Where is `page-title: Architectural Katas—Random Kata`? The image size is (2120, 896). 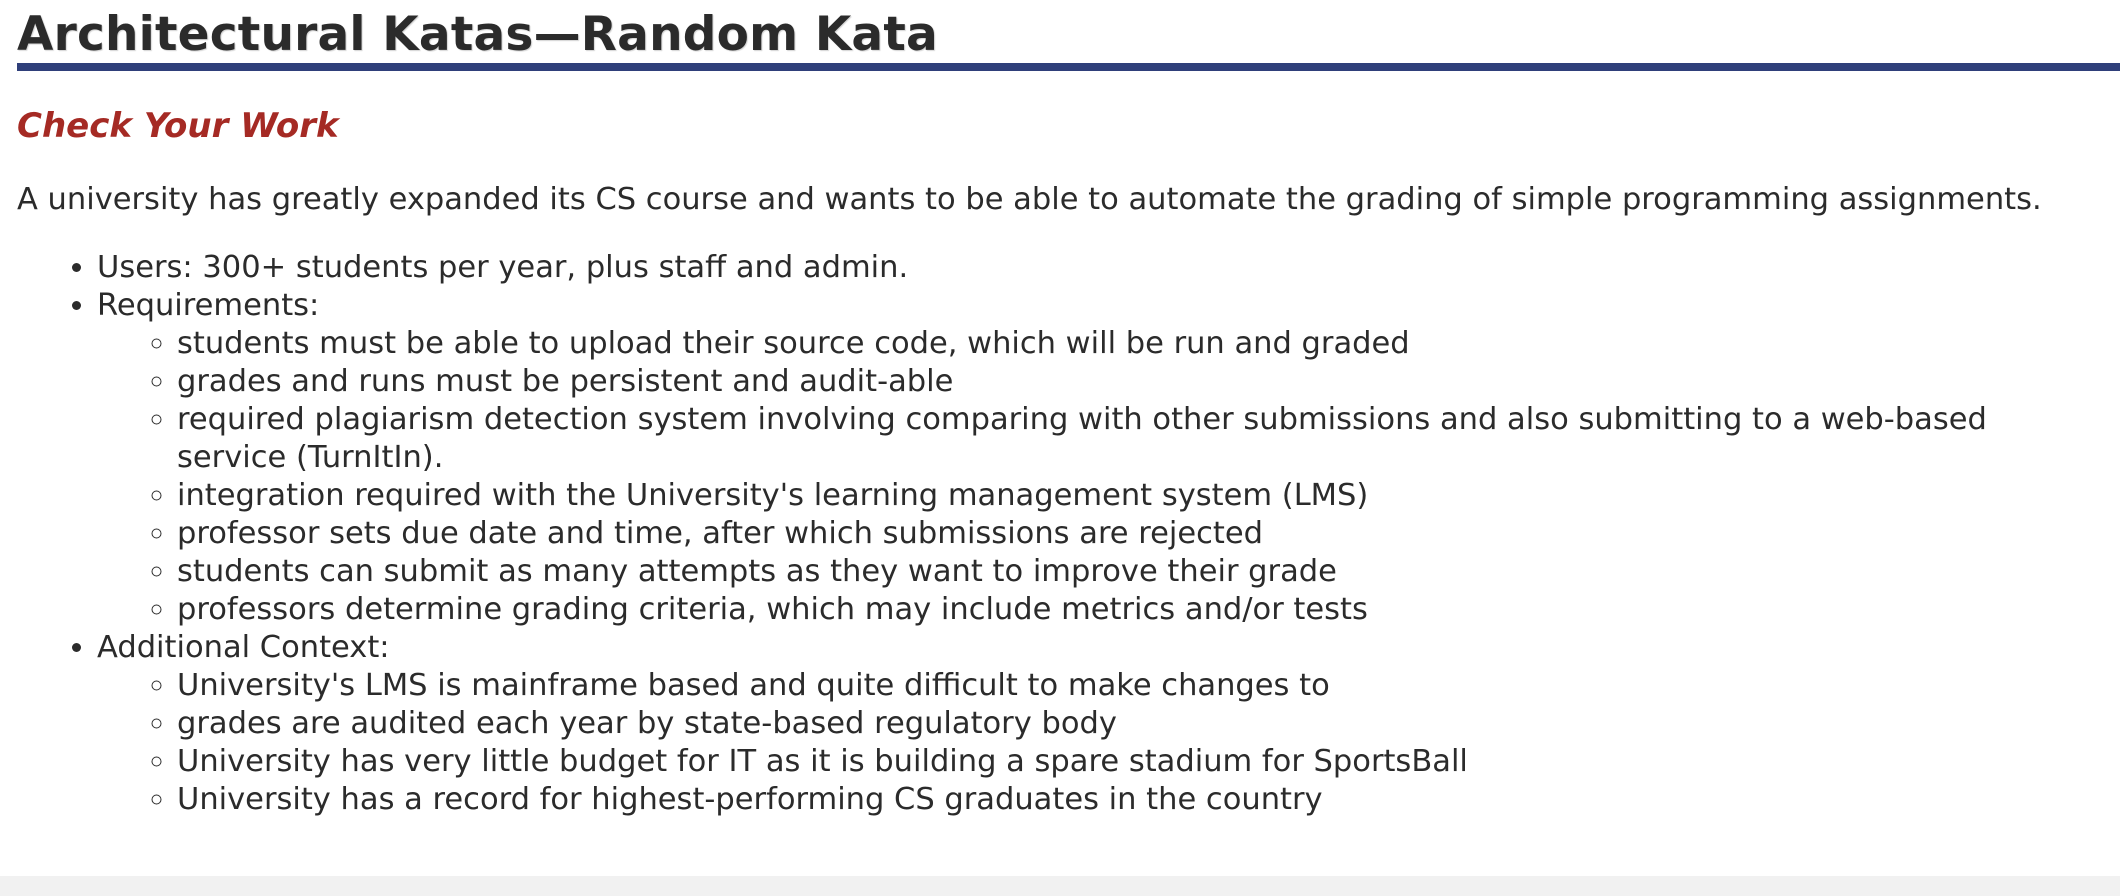 page-title: Architectural Katas—Random Kata is located at coordinates (477, 34).